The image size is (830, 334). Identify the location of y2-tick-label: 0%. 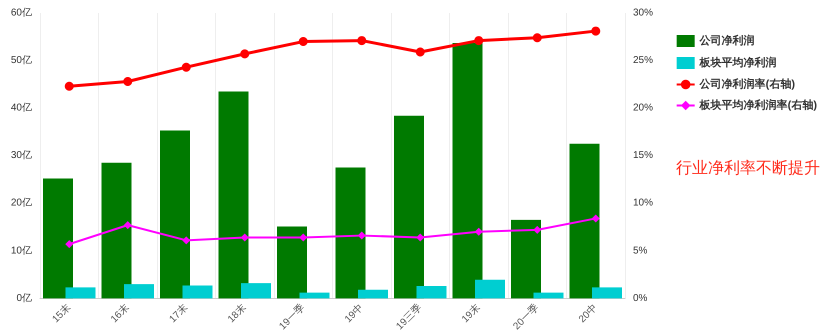
(640, 298).